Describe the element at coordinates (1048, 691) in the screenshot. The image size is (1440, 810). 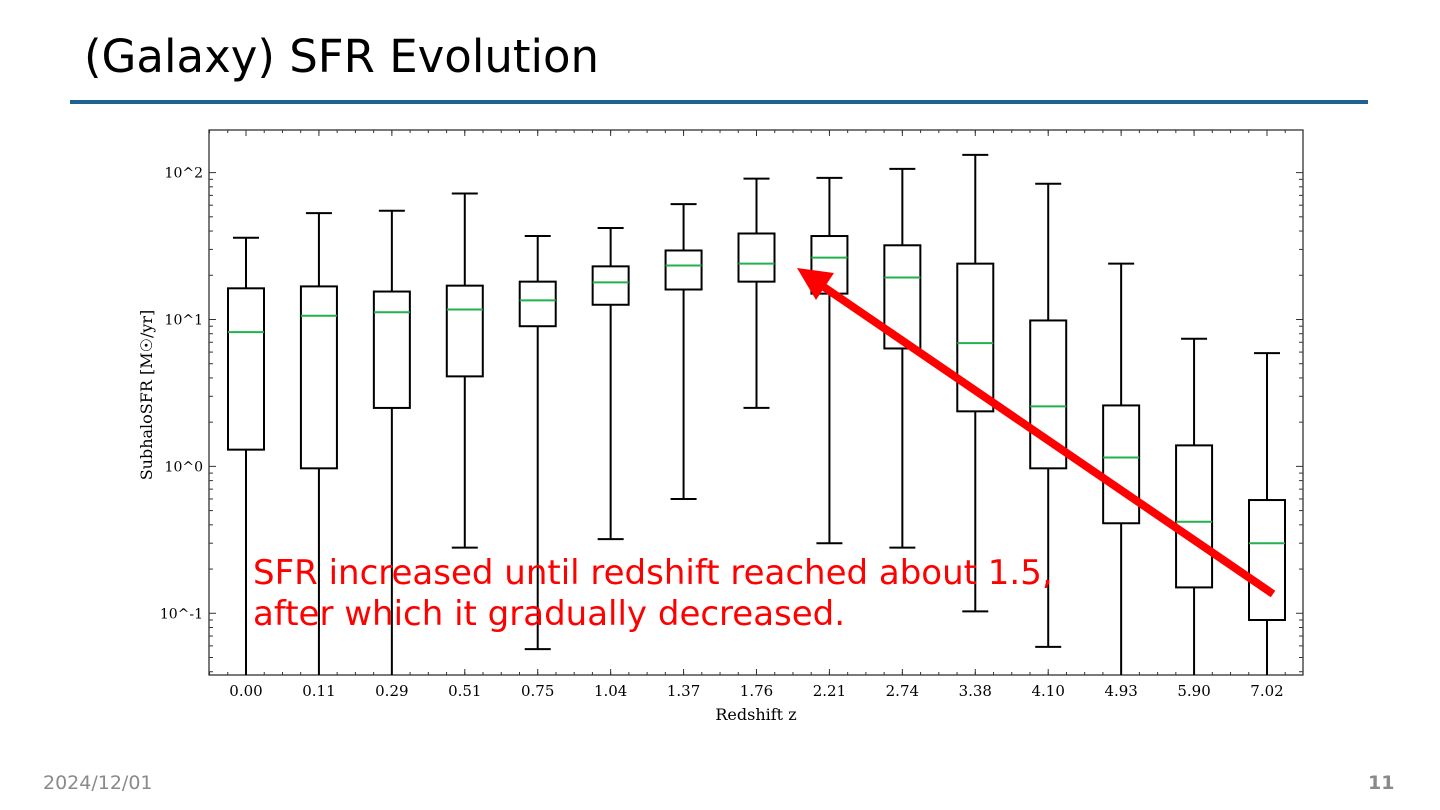
I see `x-tick-label: 4.10` at that location.